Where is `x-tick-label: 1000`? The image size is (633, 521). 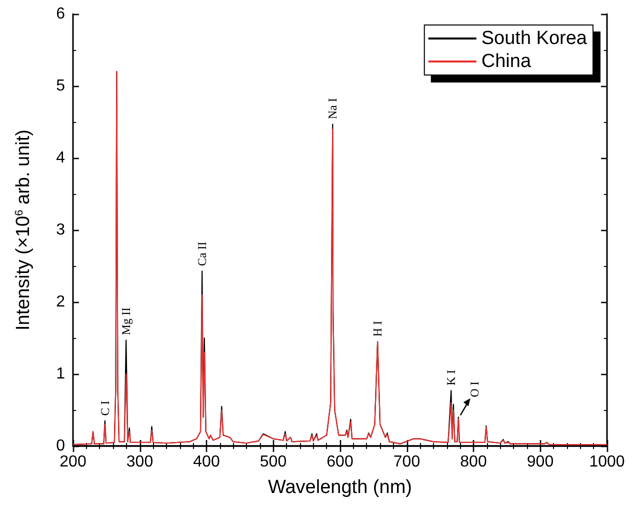
x-tick-label: 1000 is located at coordinates (607, 462).